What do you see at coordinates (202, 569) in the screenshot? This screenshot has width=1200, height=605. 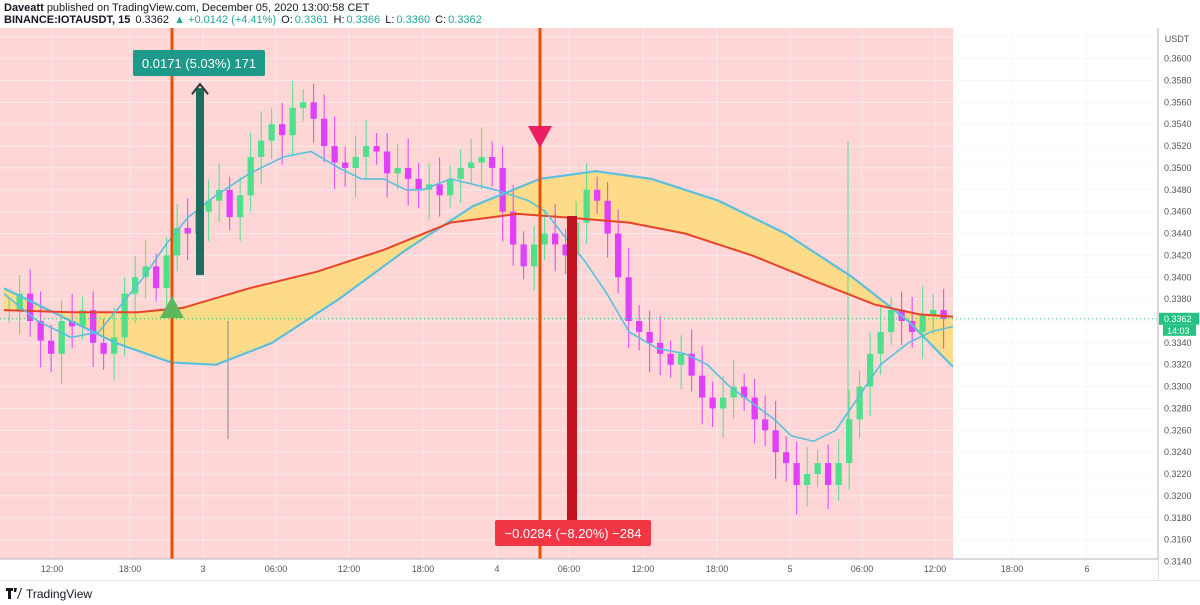 I see `time-tick-label: 3` at bounding box center [202, 569].